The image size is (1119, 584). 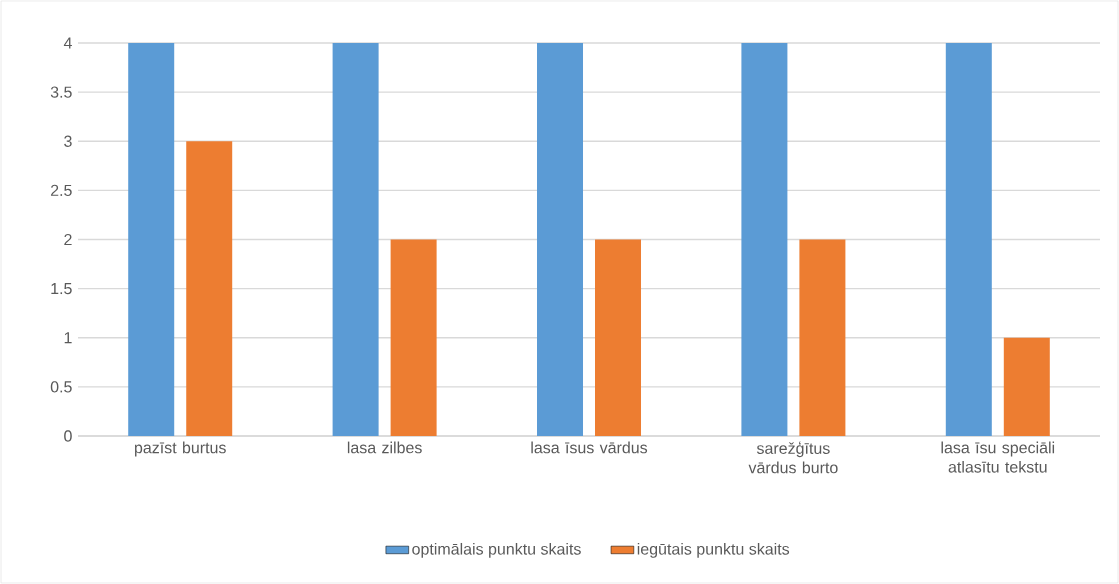 What do you see at coordinates (67, 43) in the screenshot?
I see `y-tick-label: 4` at bounding box center [67, 43].